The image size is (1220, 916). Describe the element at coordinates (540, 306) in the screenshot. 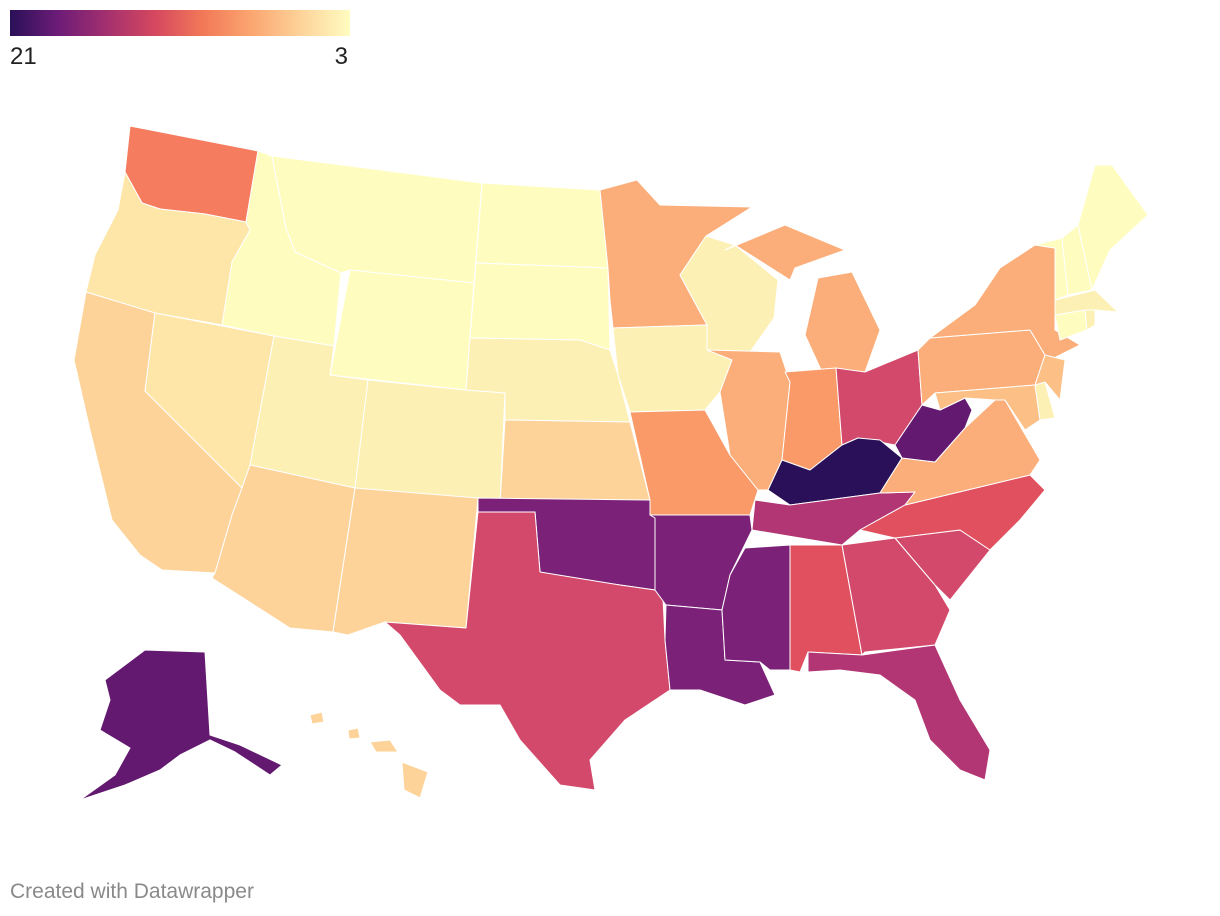

I see `state-sd` at that location.